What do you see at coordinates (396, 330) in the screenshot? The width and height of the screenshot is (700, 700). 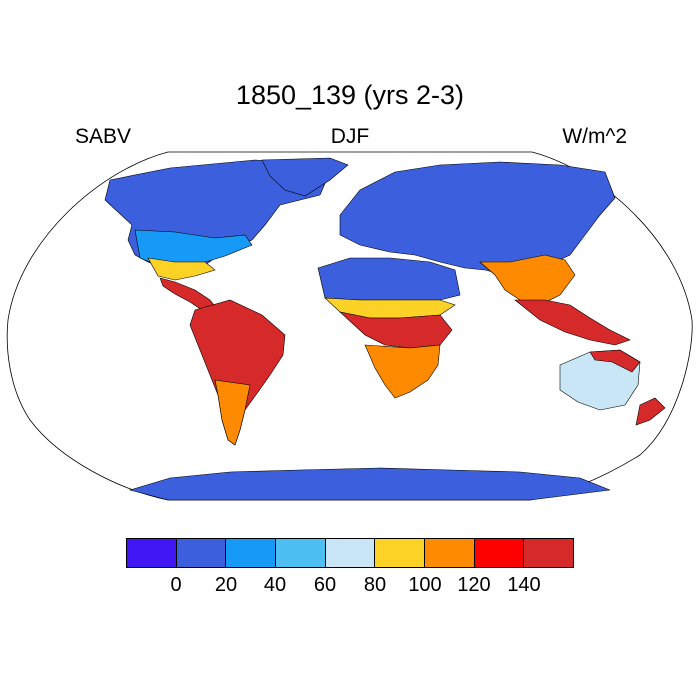 I see `central-africa` at bounding box center [396, 330].